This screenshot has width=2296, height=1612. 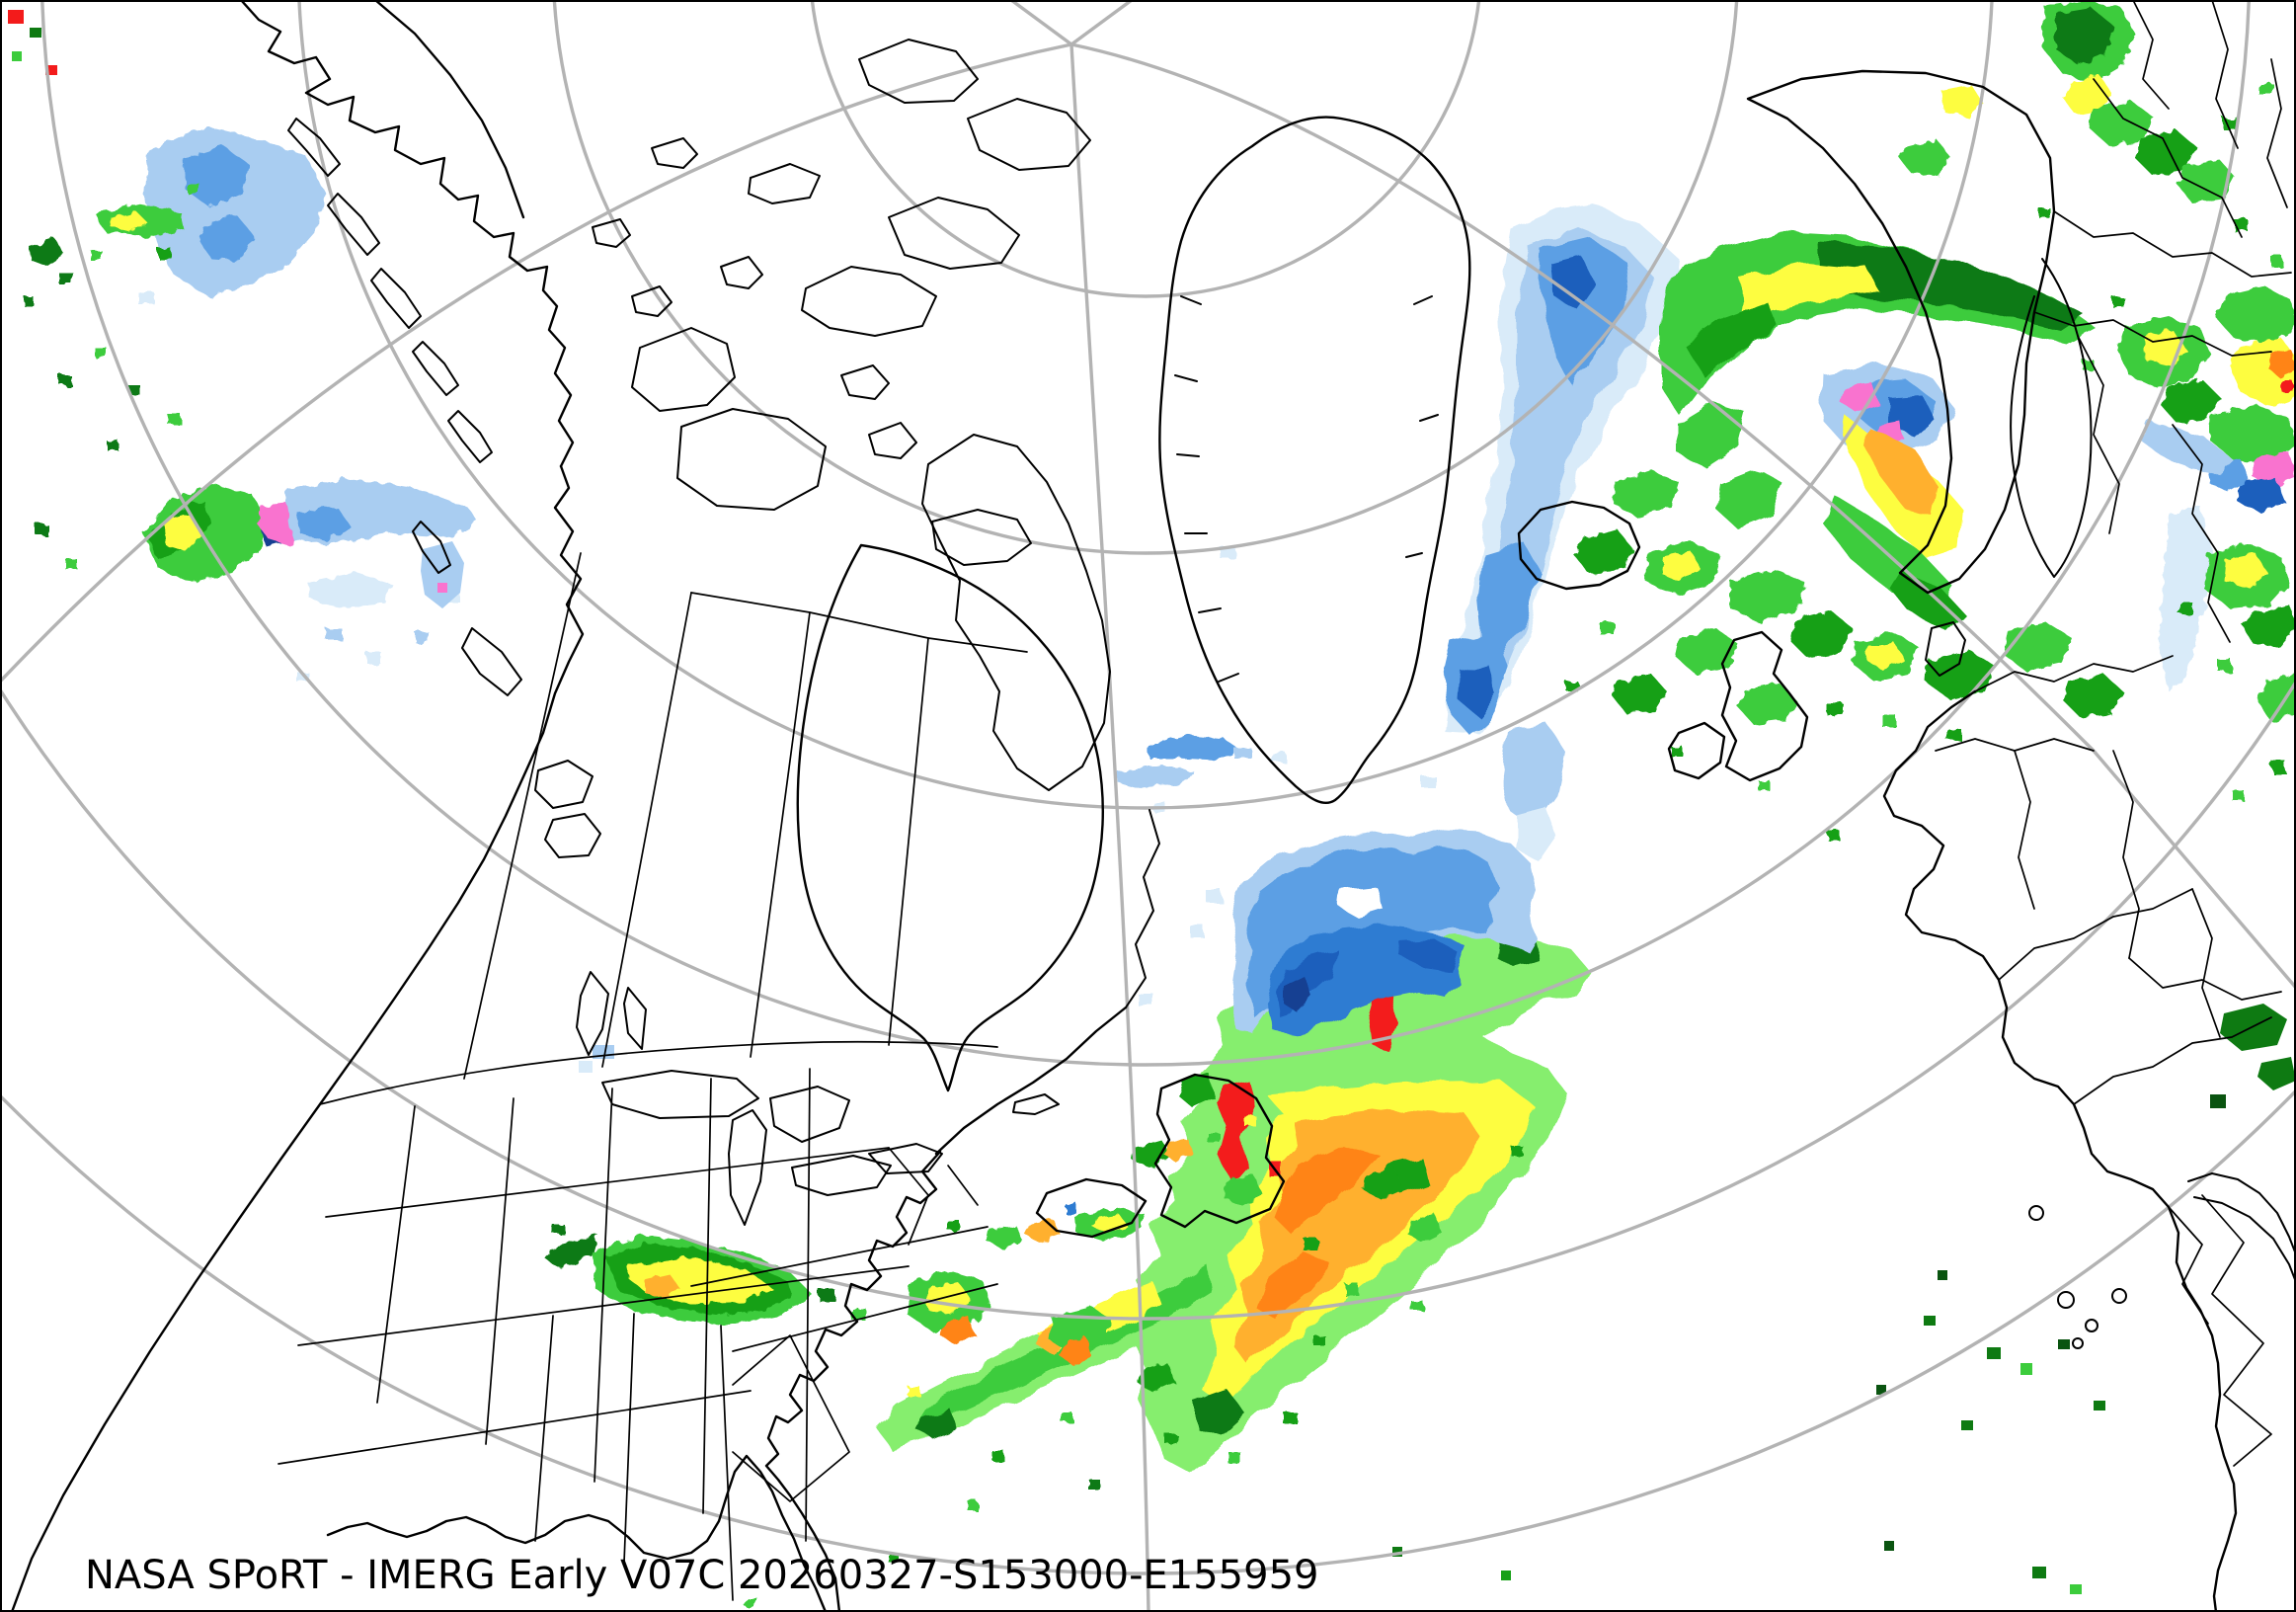 I want to click on precip-norway-coast, so click(x=1878, y=432).